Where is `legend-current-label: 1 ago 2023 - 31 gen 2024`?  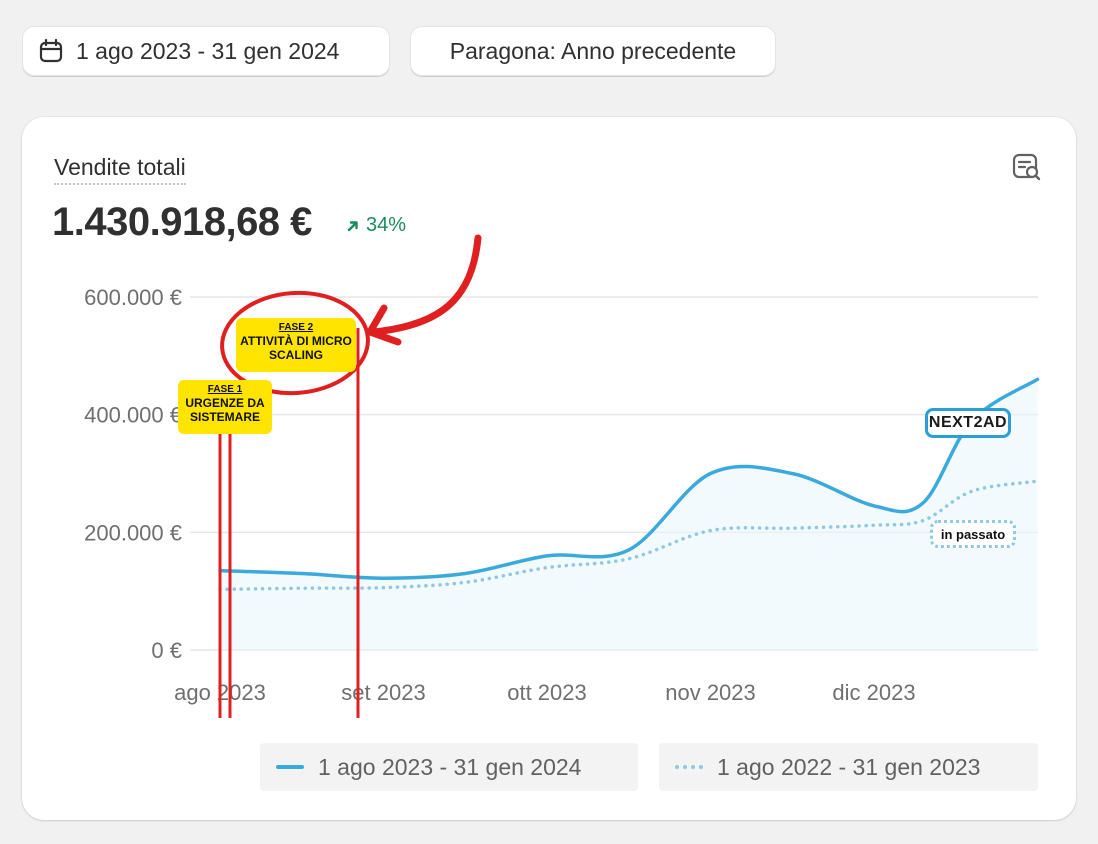 legend-current-label: 1 ago 2023 - 31 gen 2024 is located at coordinates (450, 766).